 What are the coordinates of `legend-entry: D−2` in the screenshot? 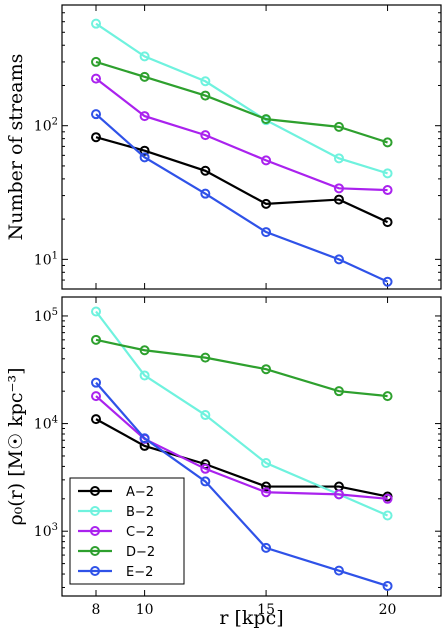 It's located at (140, 552).